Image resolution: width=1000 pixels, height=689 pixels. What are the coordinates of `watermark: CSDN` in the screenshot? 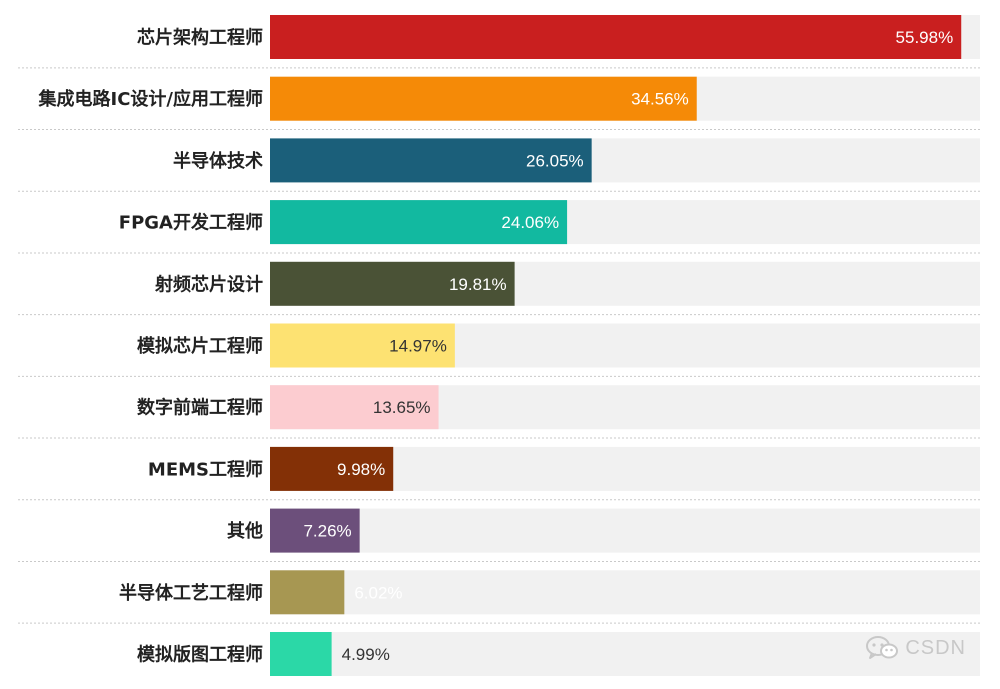 It's located at (915, 648).